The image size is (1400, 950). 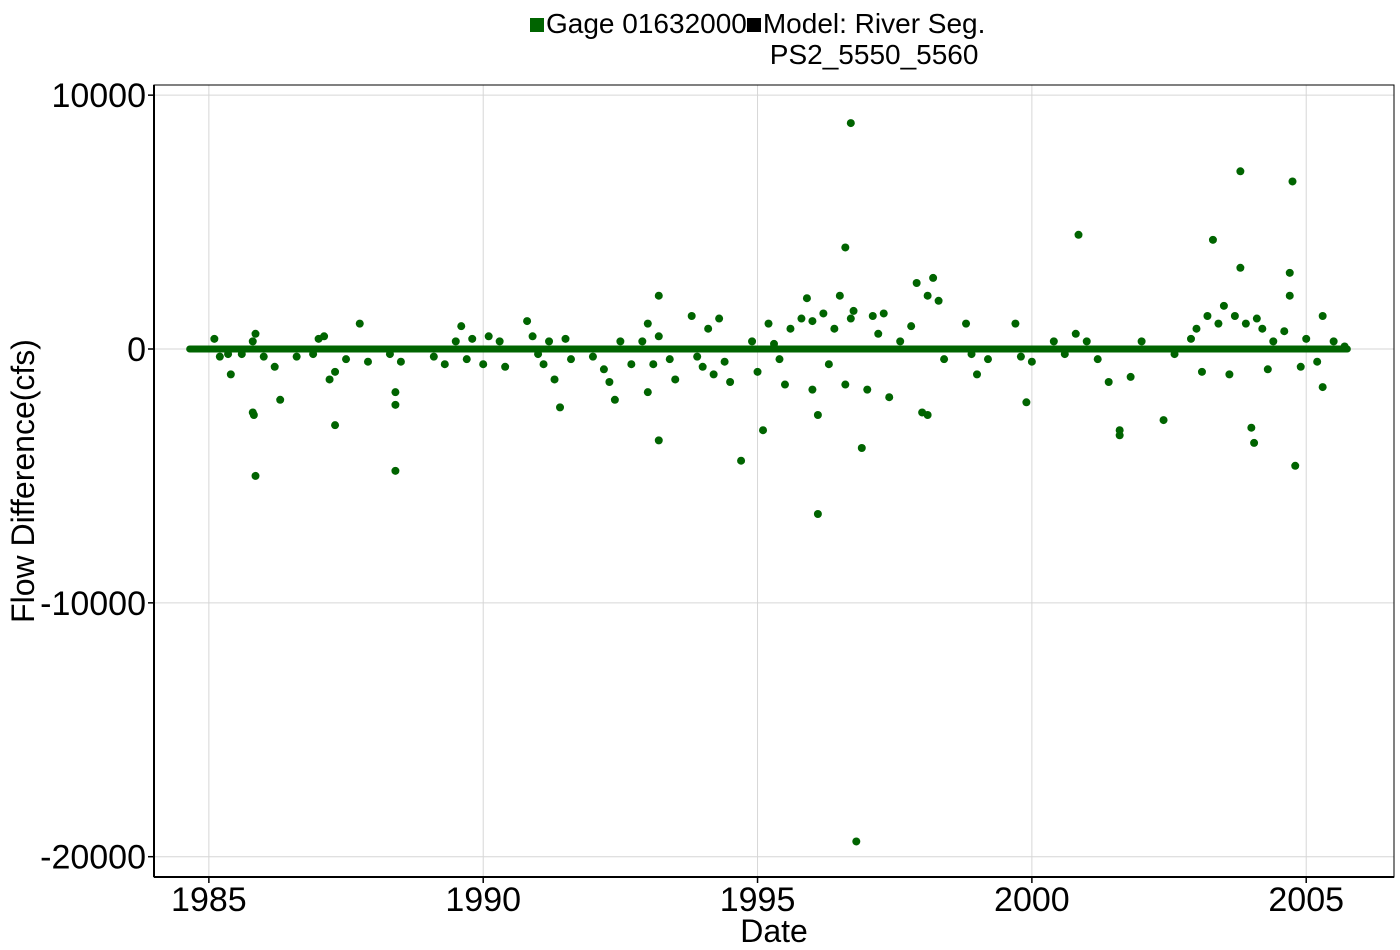 What do you see at coordinates (774, 931) in the screenshot?
I see `x-axis-label: Date` at bounding box center [774, 931].